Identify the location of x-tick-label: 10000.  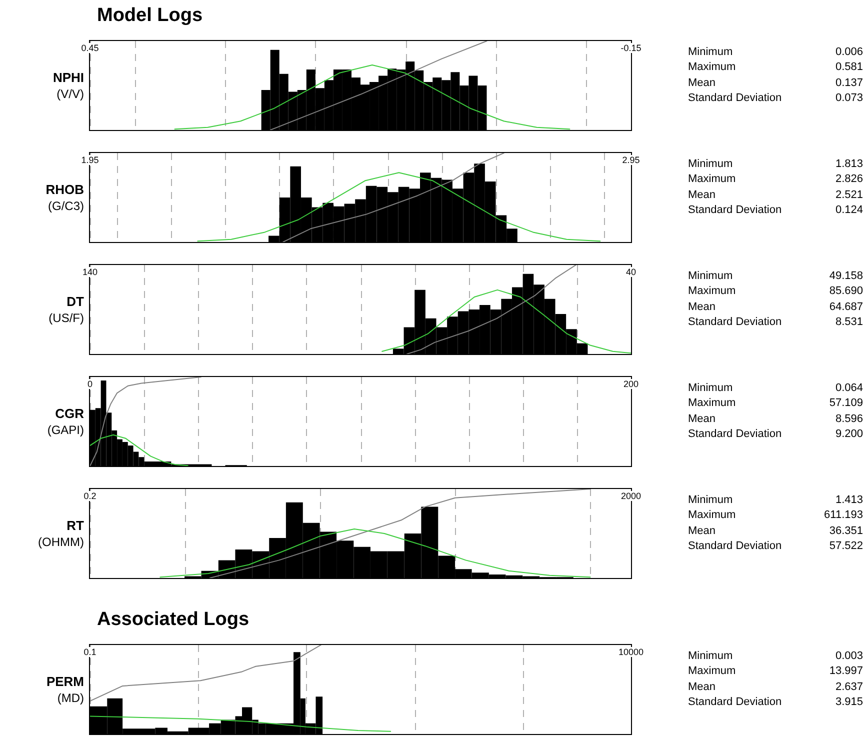
(631, 651).